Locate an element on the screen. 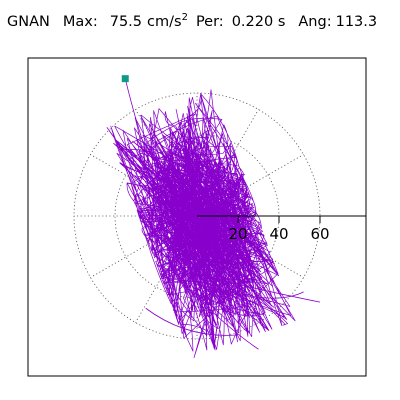 The image size is (400, 400). per-value: 0.220 s is located at coordinates (258, 22).